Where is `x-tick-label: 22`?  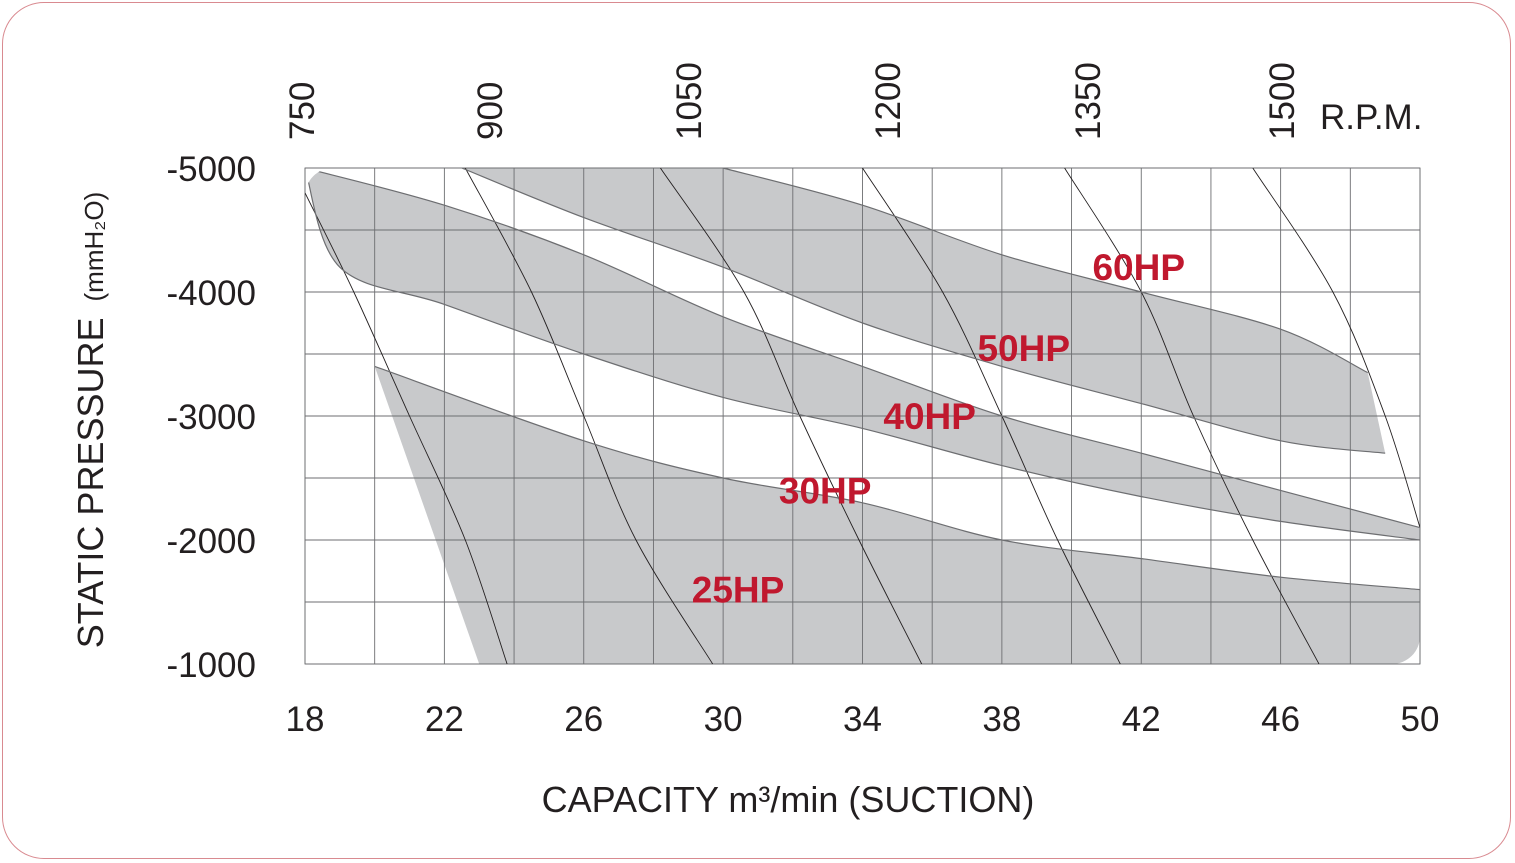
x-tick-label: 22 is located at coordinates (444, 719).